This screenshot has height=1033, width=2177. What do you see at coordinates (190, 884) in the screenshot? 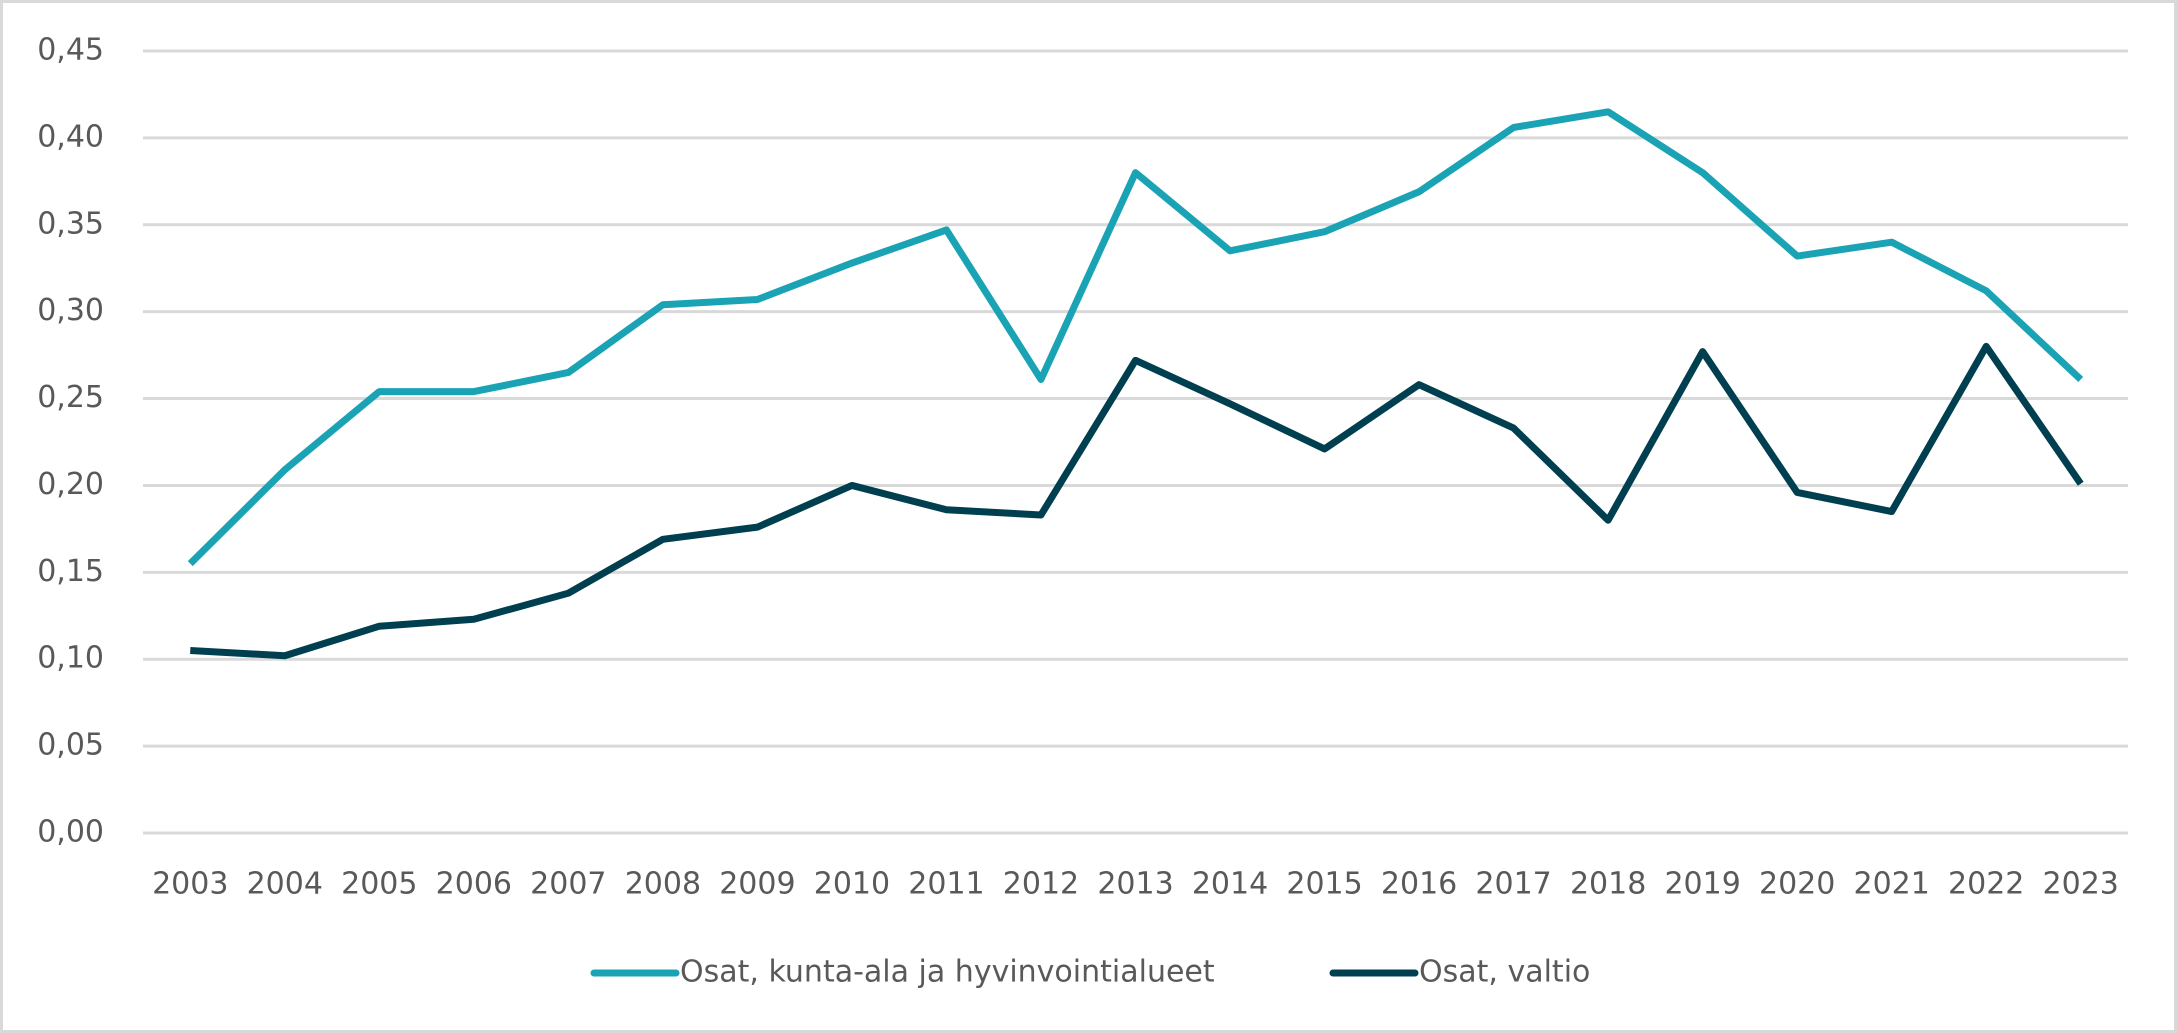
I see `x-tick-label: 2003` at bounding box center [190, 884].